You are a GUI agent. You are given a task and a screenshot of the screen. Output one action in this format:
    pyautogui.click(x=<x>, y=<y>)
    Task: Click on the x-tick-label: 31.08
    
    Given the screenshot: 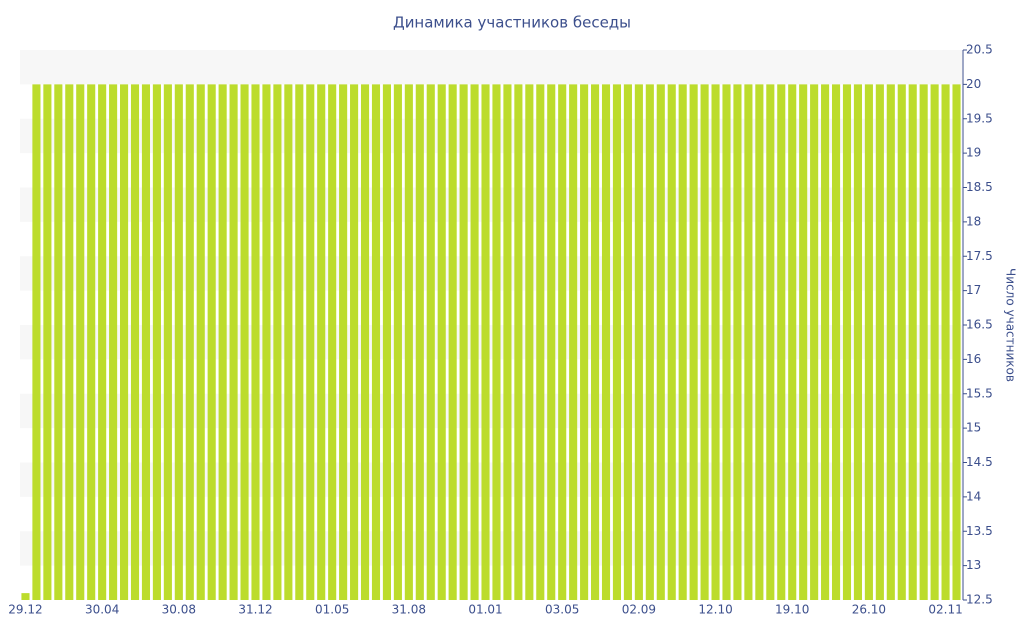 What is the action you would take?
    pyautogui.click(x=409, y=610)
    